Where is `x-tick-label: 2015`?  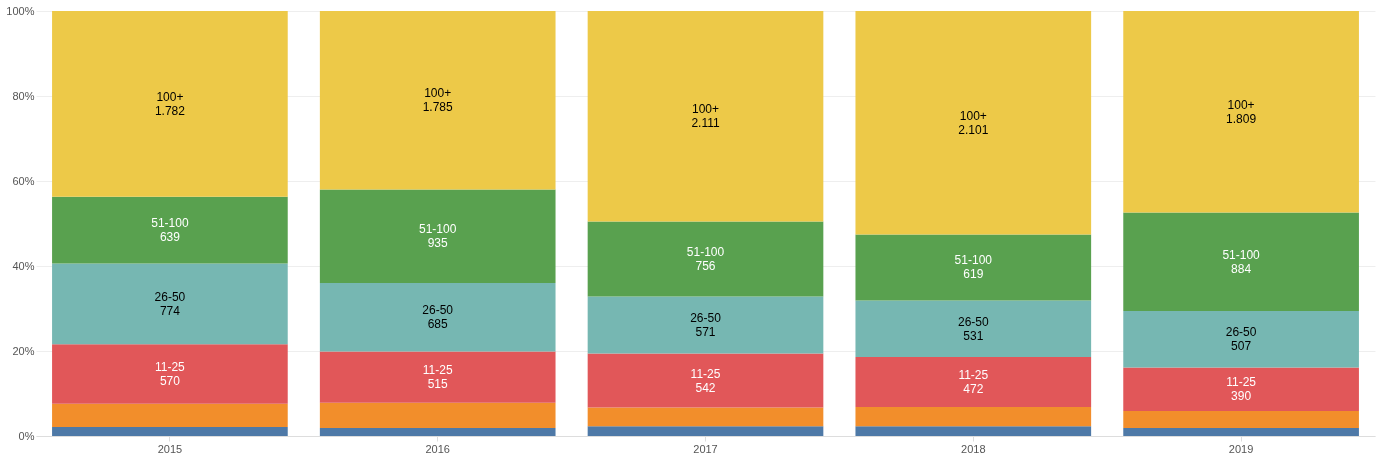 x-tick-label: 2015 is located at coordinates (170, 448).